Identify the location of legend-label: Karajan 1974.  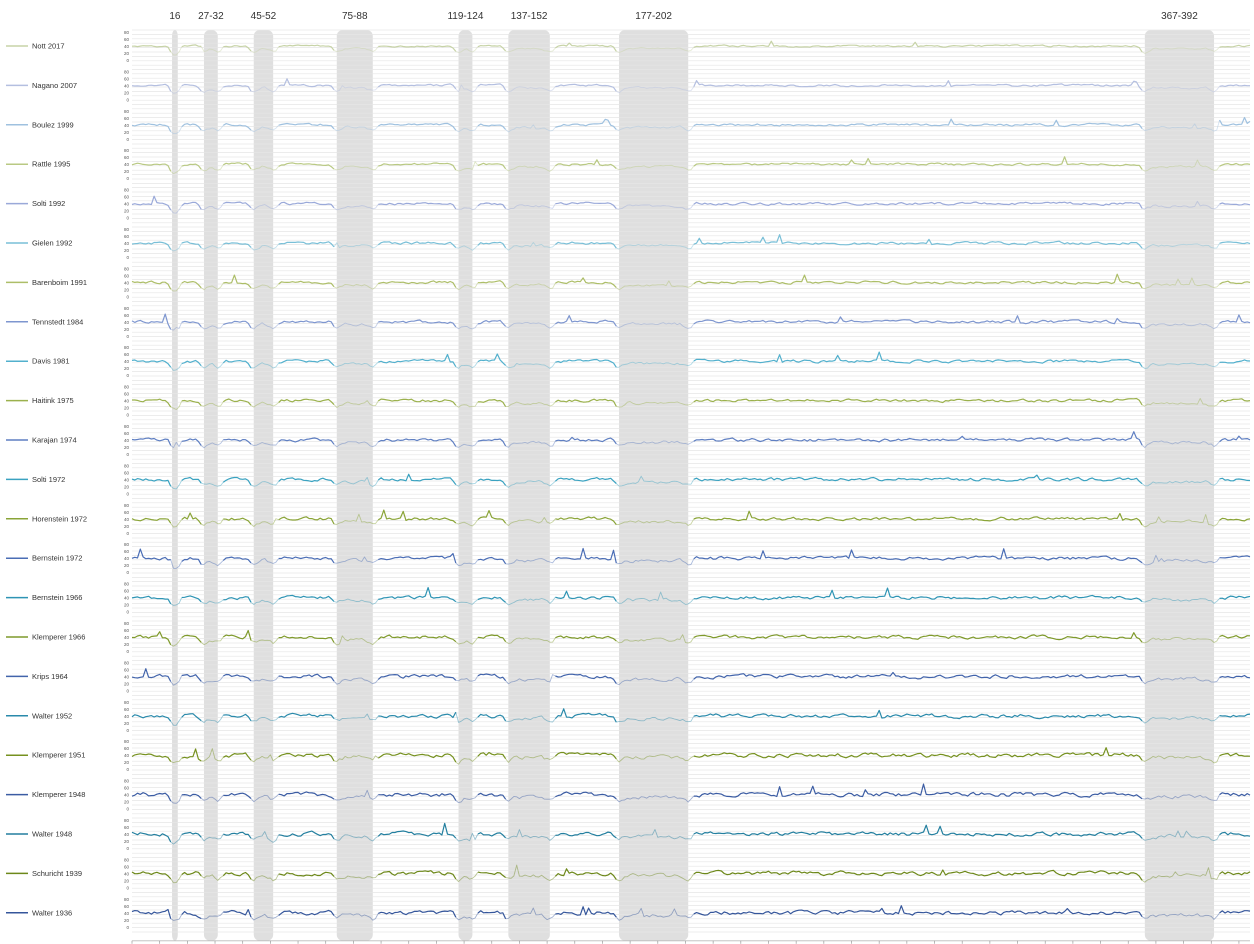
(54, 440).